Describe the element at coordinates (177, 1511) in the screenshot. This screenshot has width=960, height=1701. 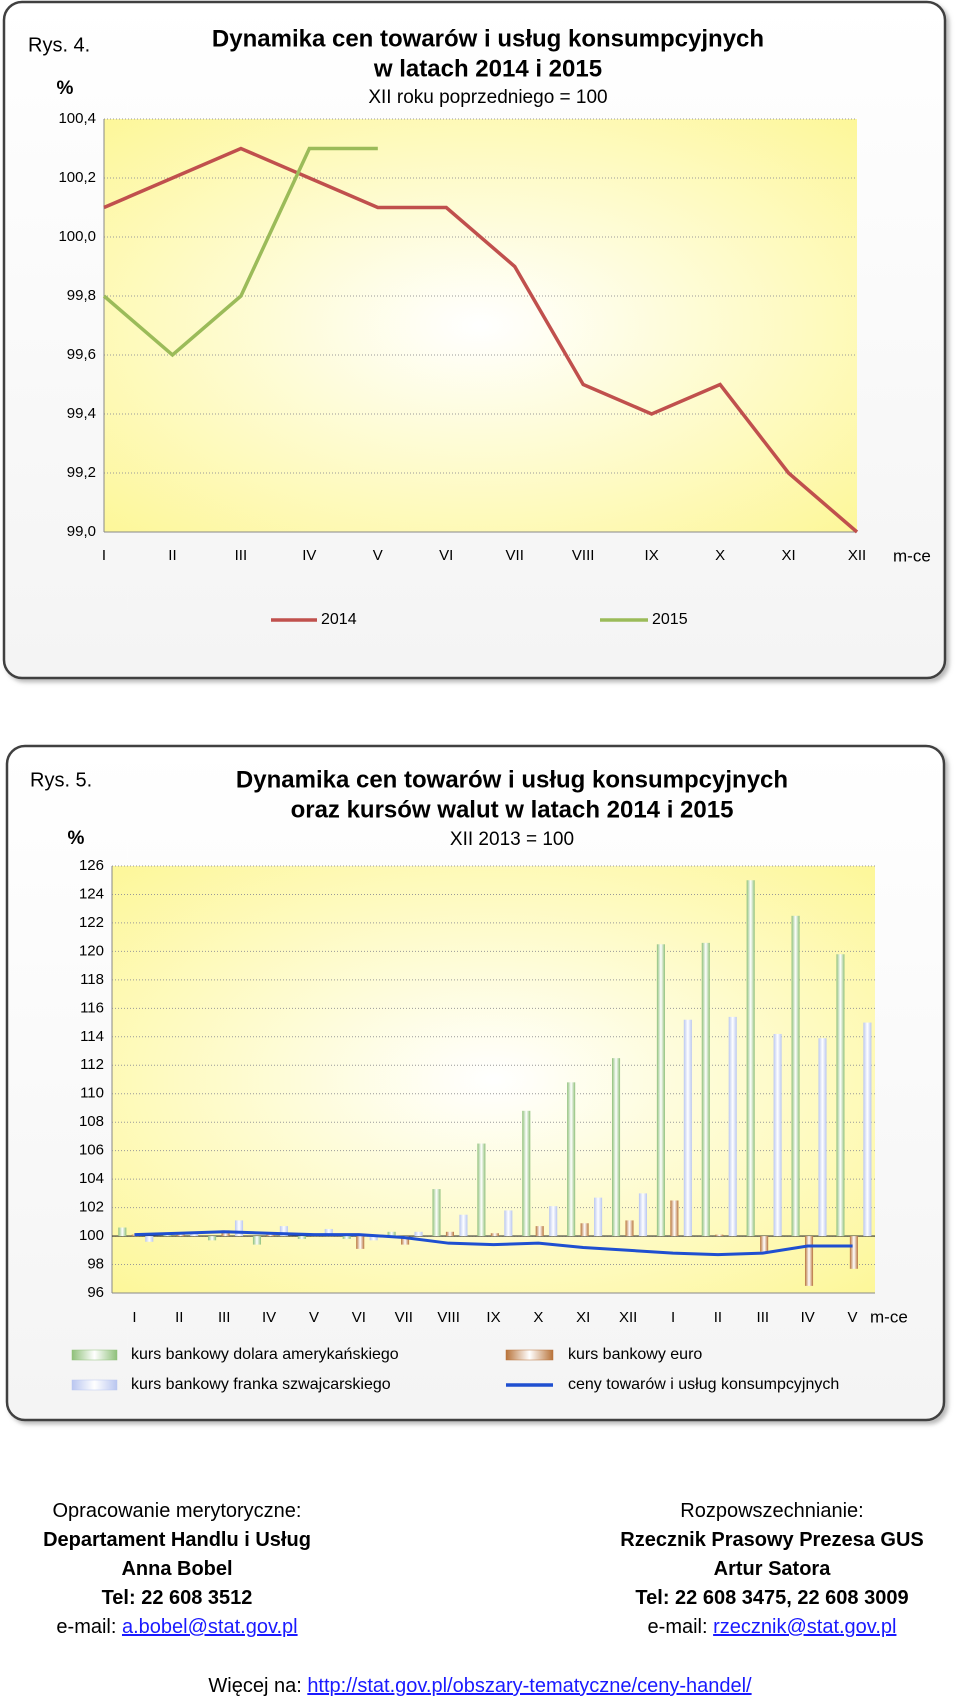
I see `footer-heading: Opracowanie merytoryczne:` at that location.